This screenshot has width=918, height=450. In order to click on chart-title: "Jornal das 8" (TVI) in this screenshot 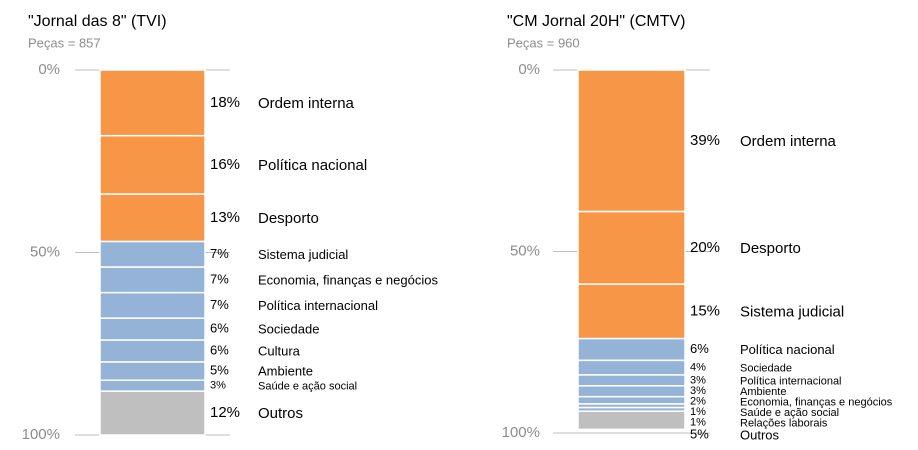, I will do `click(97, 21)`.